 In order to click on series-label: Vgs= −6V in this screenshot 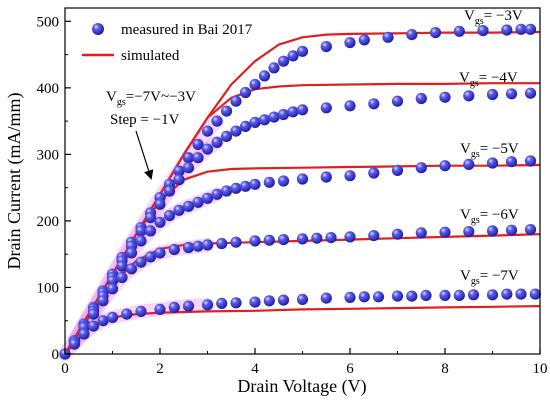, I will do `click(489, 216)`.